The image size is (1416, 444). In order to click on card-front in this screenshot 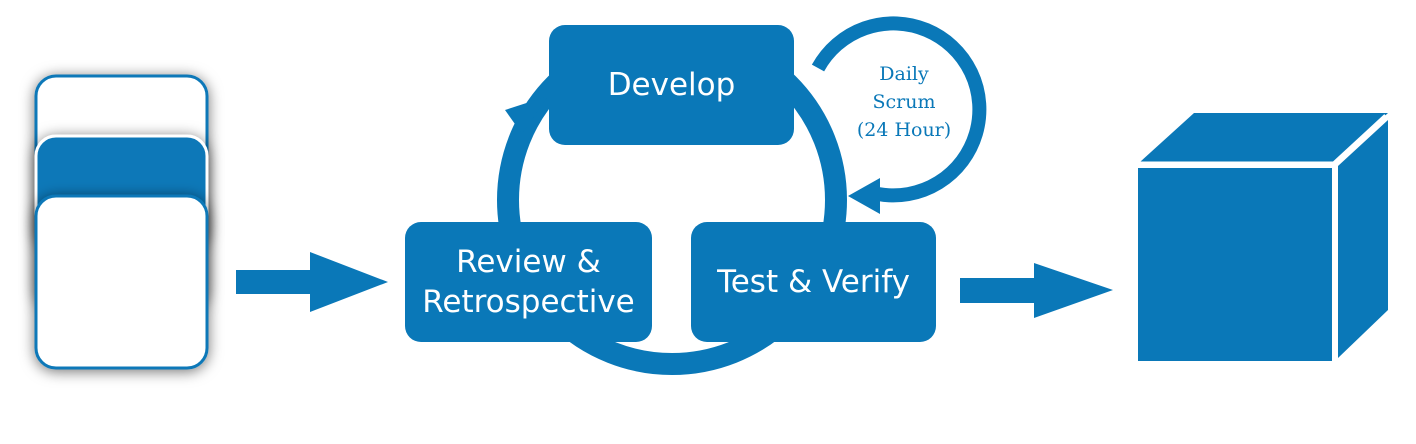, I will do `click(121, 282)`.